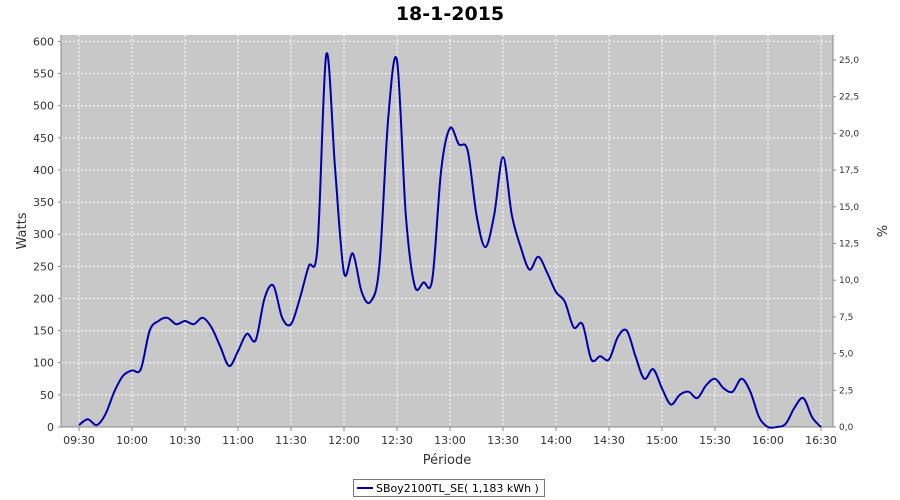 Image resolution: width=900 pixels, height=500 pixels. Describe the element at coordinates (556, 440) in the screenshot. I see `x-tick-label: 14:00` at that location.